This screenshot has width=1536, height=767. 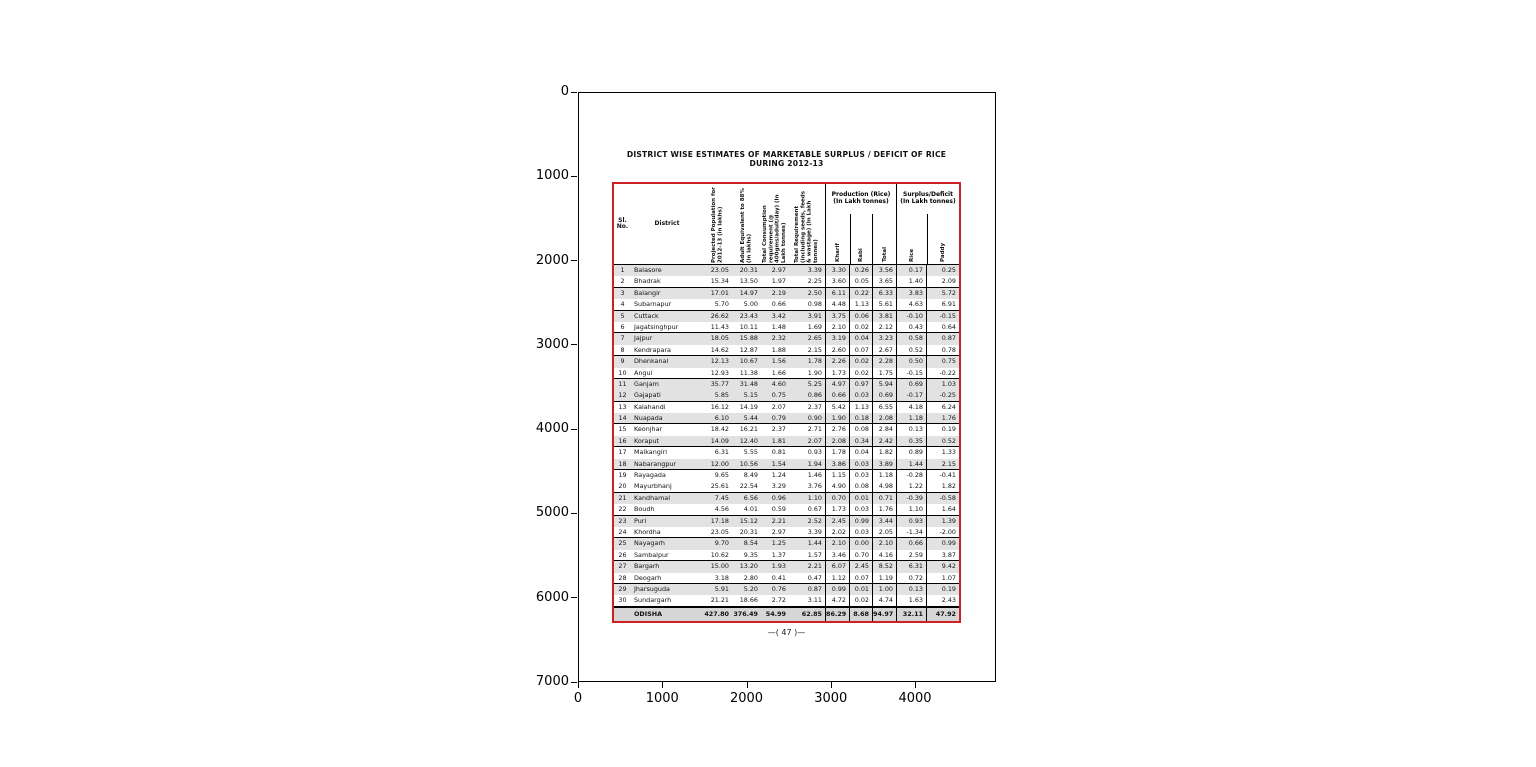 What do you see at coordinates (750, 452) in the screenshot?
I see `cell-value: 5.55` at bounding box center [750, 452].